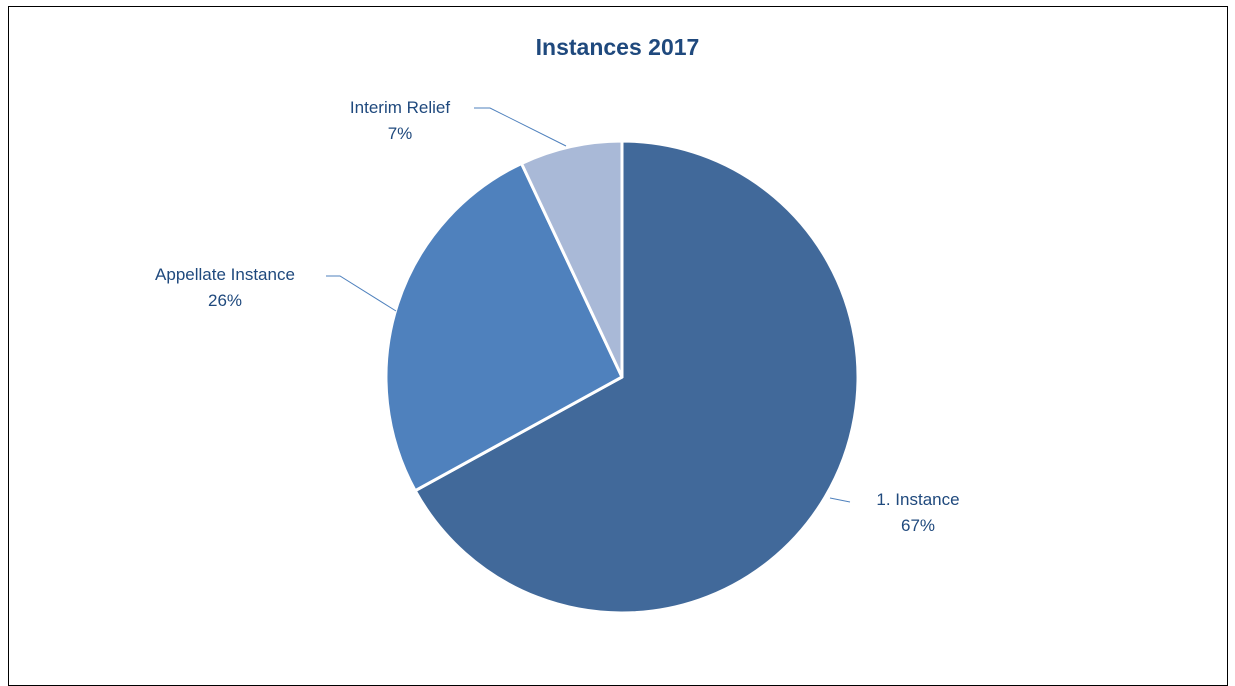 The image size is (1235, 686). What do you see at coordinates (225, 274) in the screenshot?
I see `slice-category-label: Appellate Instance` at bounding box center [225, 274].